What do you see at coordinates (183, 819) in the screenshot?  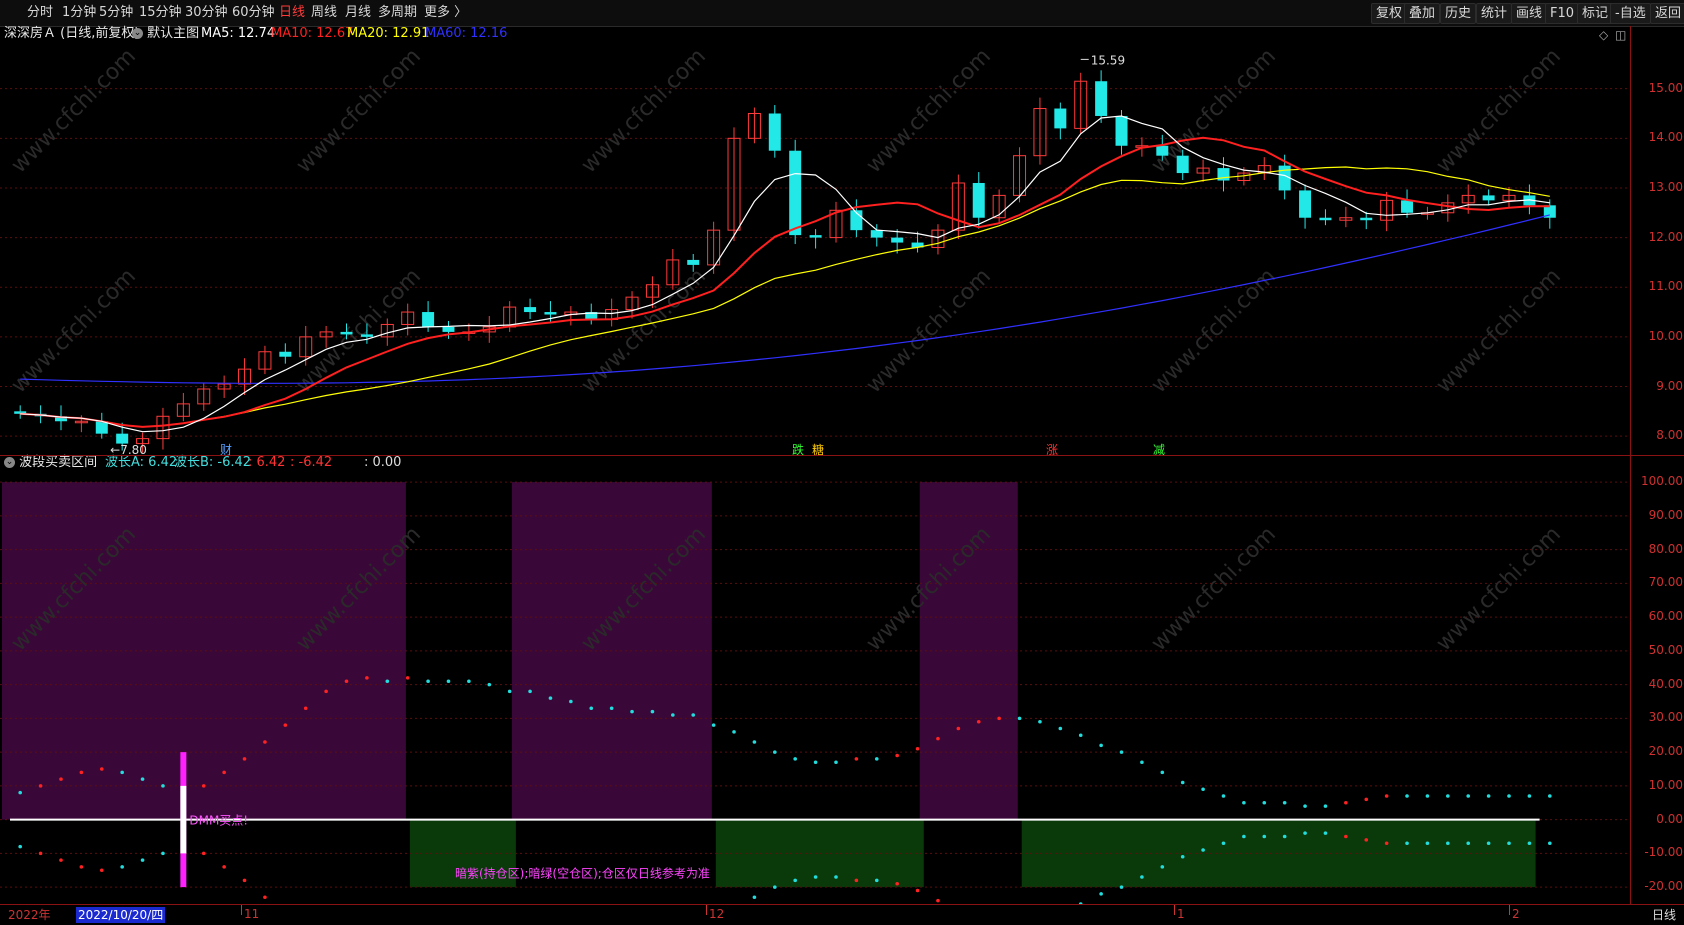 I see `buy-point-core` at bounding box center [183, 819].